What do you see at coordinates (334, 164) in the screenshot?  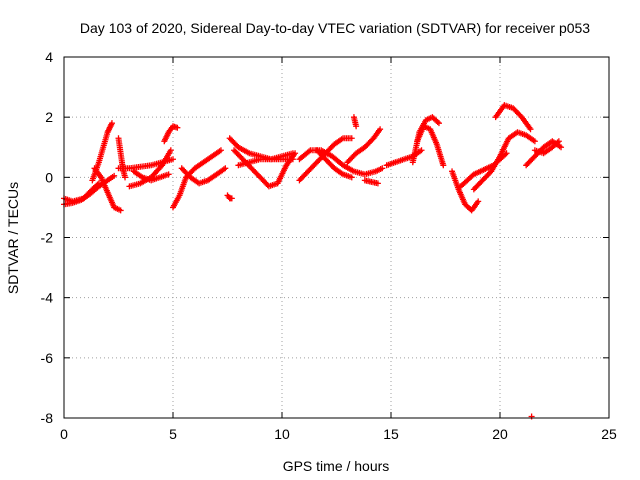 I see `series-arc-r` at bounding box center [334, 164].